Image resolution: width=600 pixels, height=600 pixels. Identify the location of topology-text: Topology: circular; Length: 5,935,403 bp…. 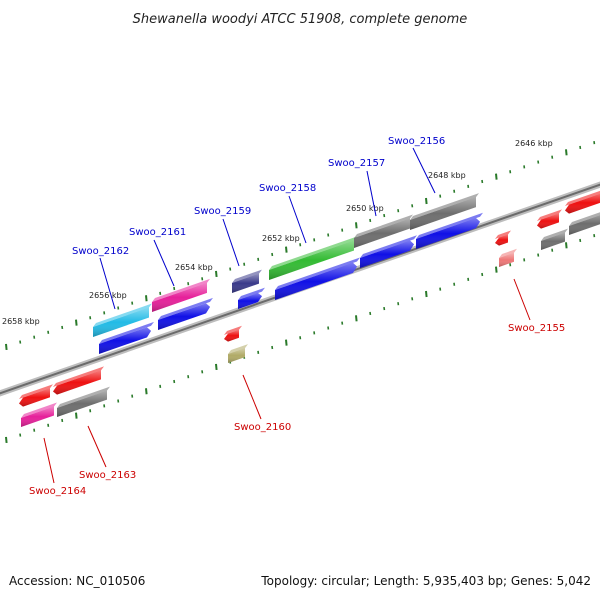
(426, 581).